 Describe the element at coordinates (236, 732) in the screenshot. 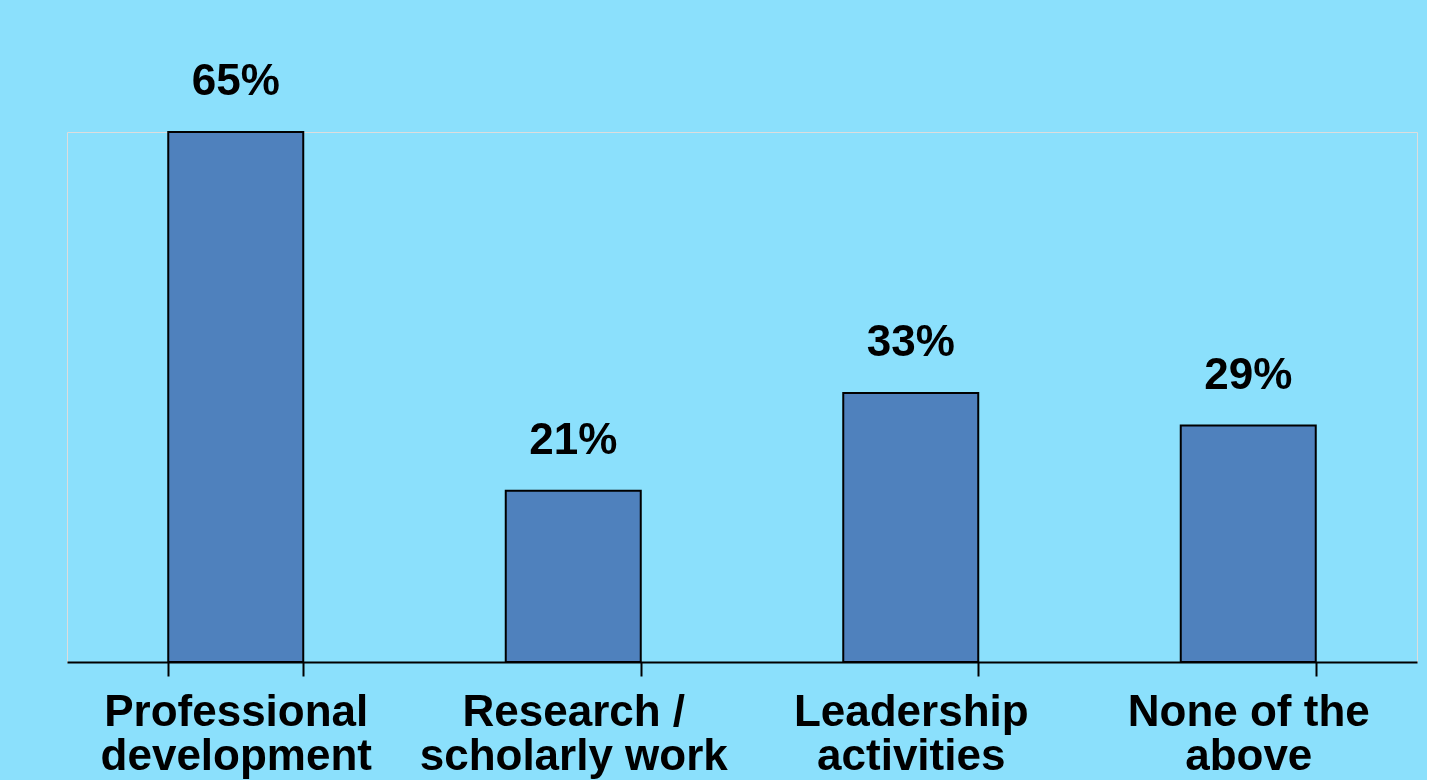

I see `x-tick-label: Professional development` at that location.